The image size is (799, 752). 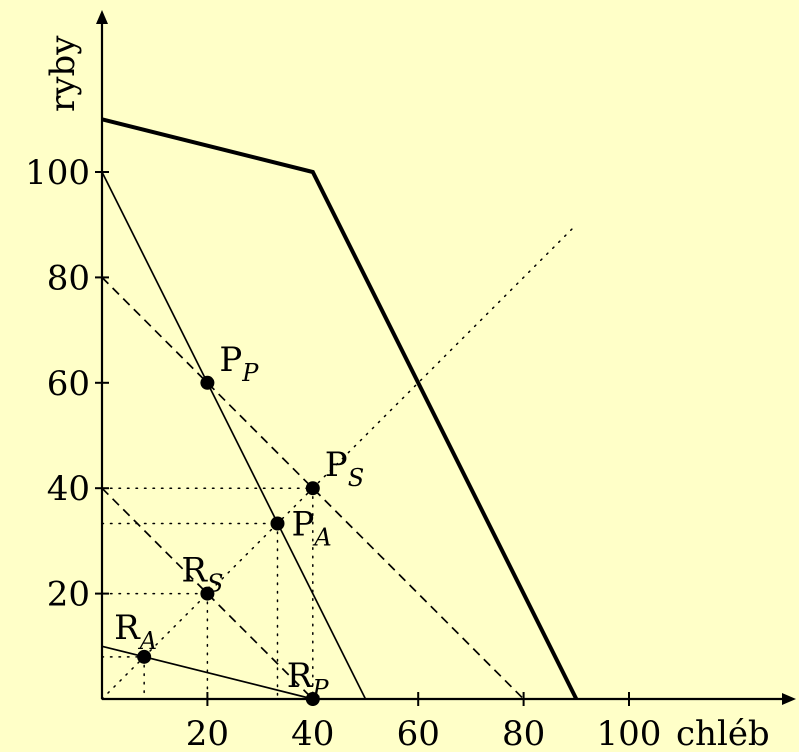 I want to click on y-axis-arrowhead, so click(x=102, y=17).